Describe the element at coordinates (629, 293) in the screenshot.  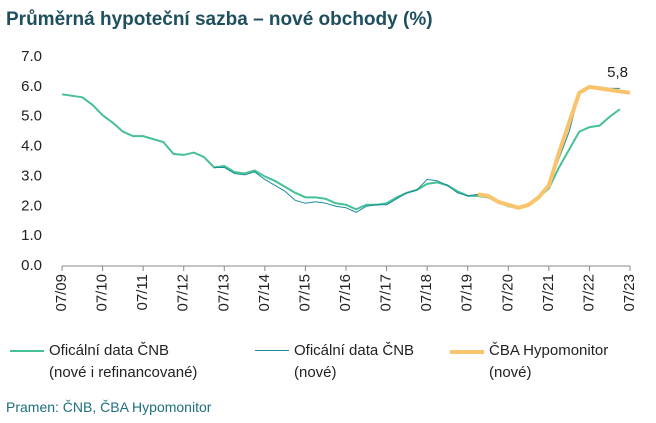
I see `x-tick-label: 07/23` at that location.